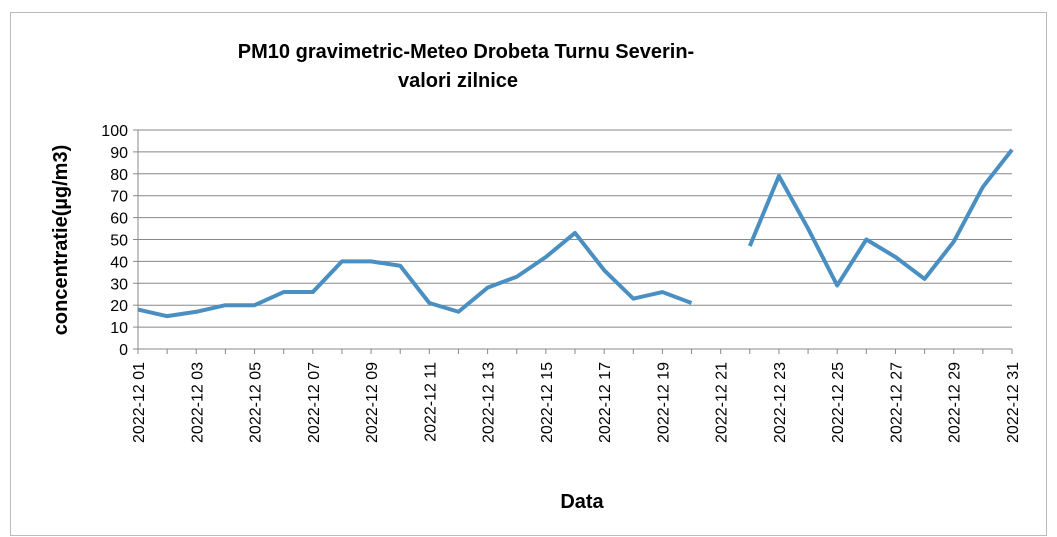  I want to click on chart-title: valori zilnice, so click(458, 81).